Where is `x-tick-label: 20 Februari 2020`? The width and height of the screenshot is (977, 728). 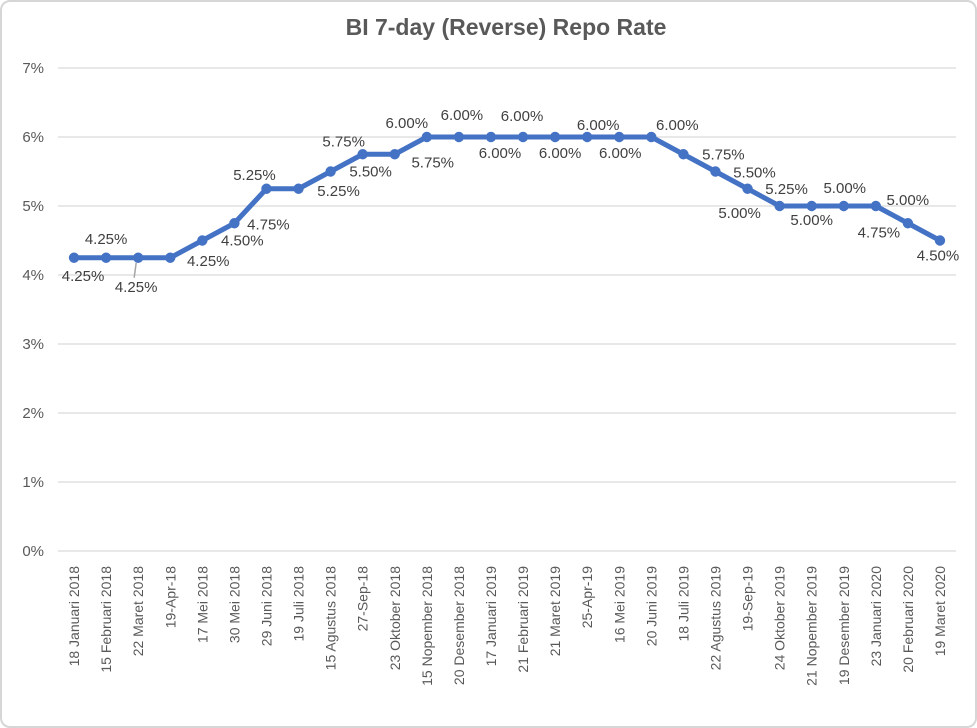
x-tick-label: 20 Februari 2020 is located at coordinates (908, 619).